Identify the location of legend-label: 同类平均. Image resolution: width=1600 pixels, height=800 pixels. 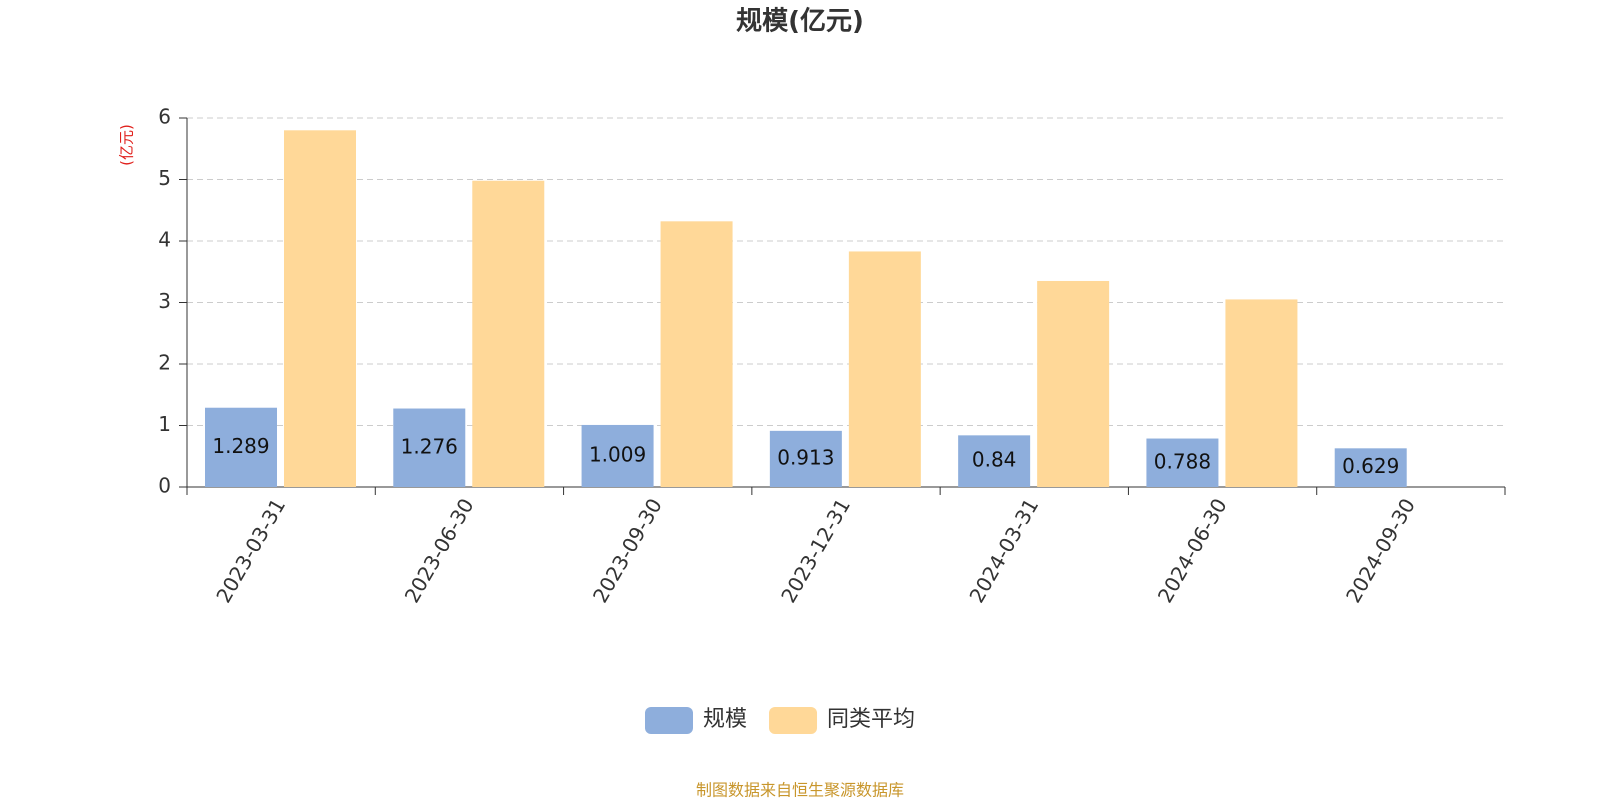
(871, 719).